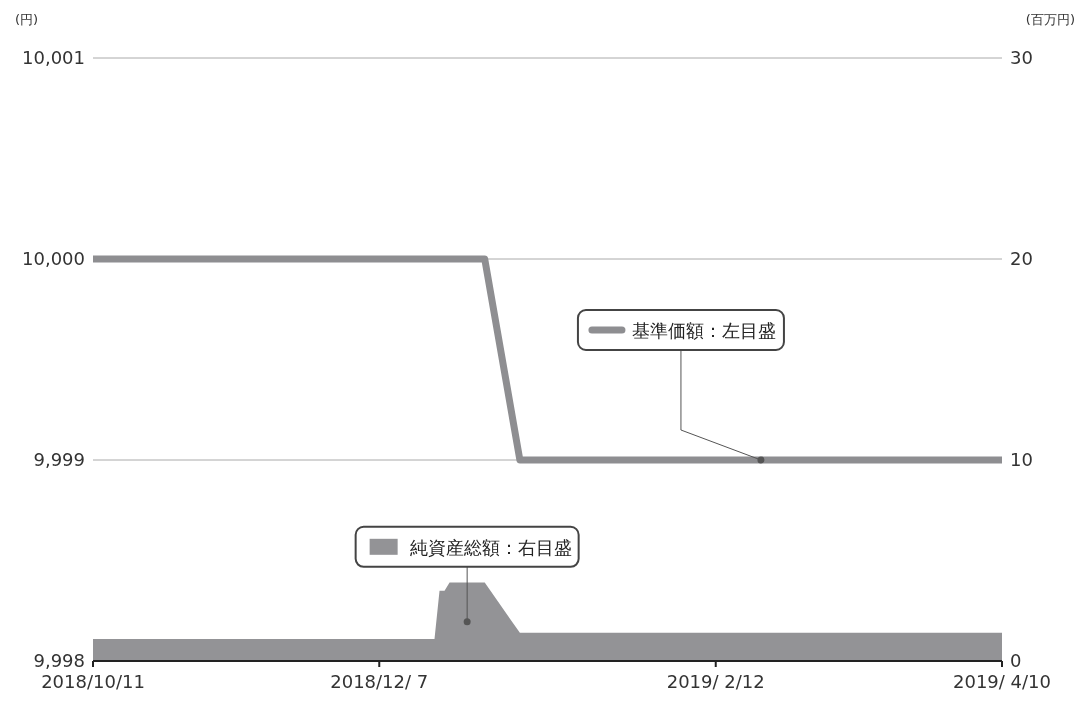 The height and width of the screenshot is (721, 1090). Describe the element at coordinates (59, 460) in the screenshot. I see `y-tick-label: 9,999` at that location.